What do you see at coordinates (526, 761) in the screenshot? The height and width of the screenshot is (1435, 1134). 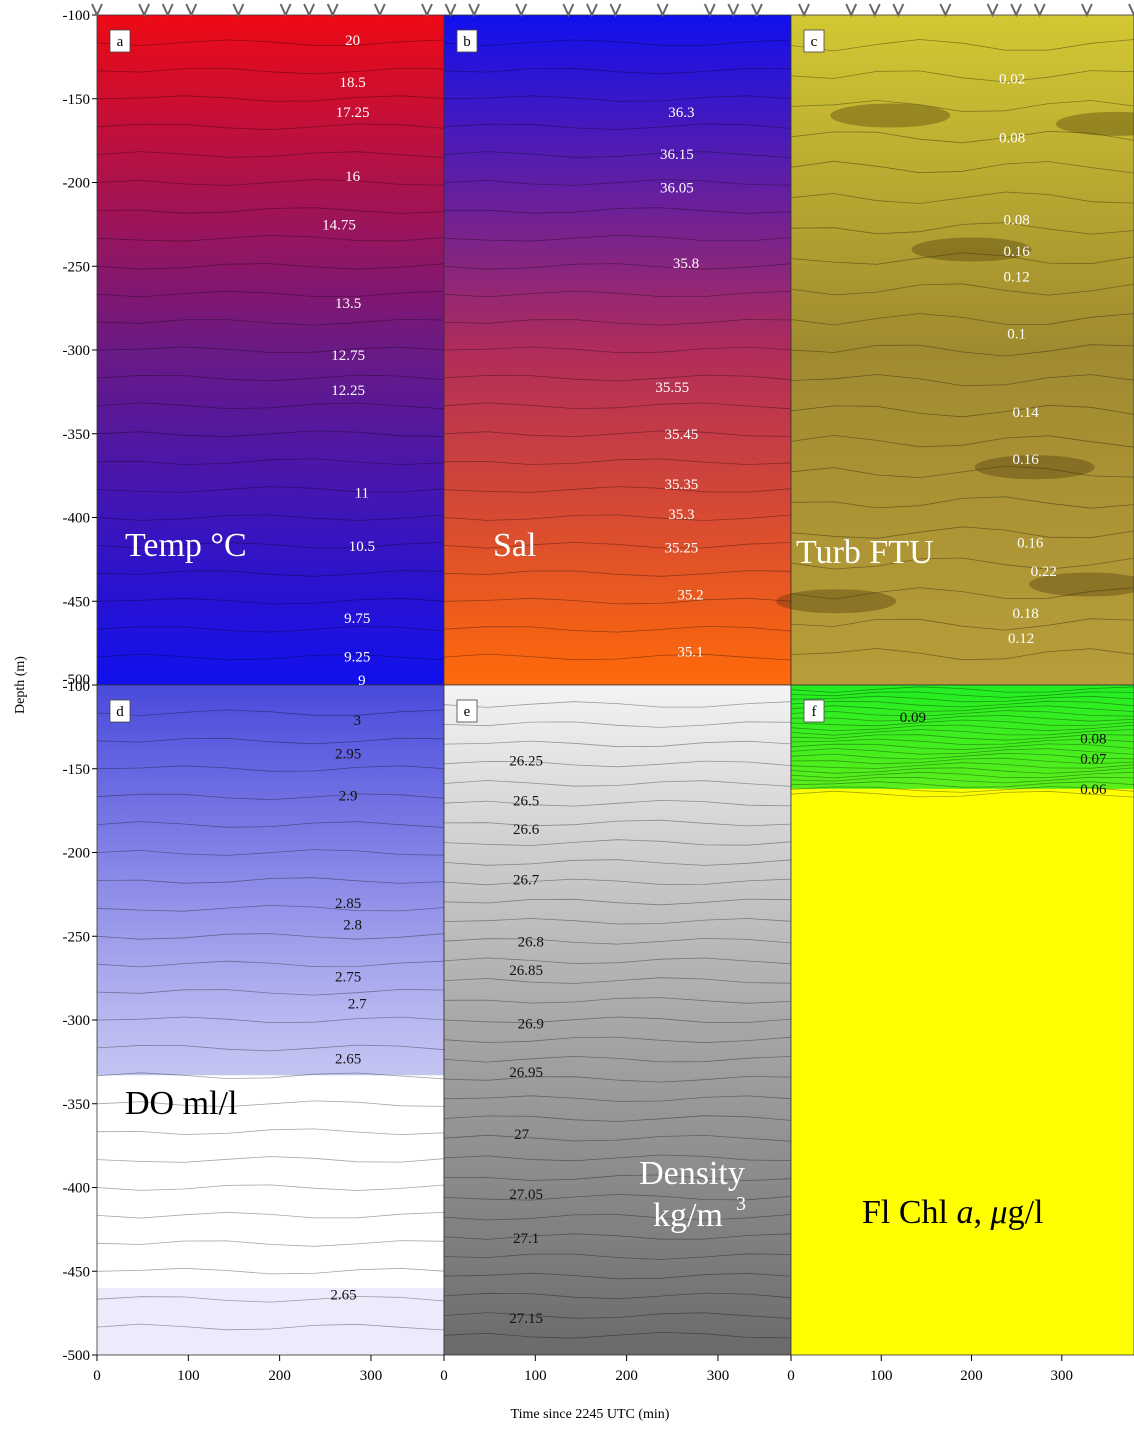 I see `contour-label: 26.25` at bounding box center [526, 761].